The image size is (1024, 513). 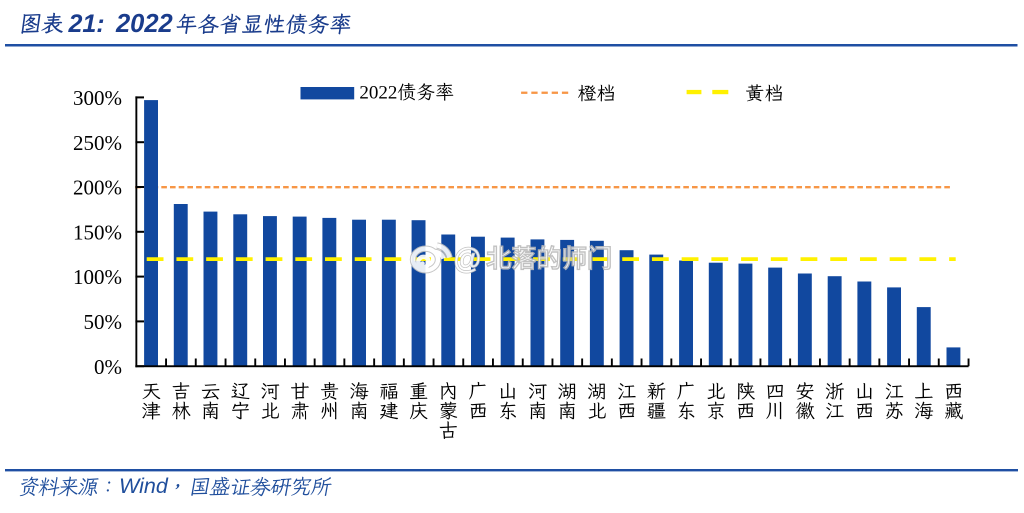 What do you see at coordinates (144, 486) in the screenshot?
I see `svg-text: Wind` at bounding box center [144, 486].